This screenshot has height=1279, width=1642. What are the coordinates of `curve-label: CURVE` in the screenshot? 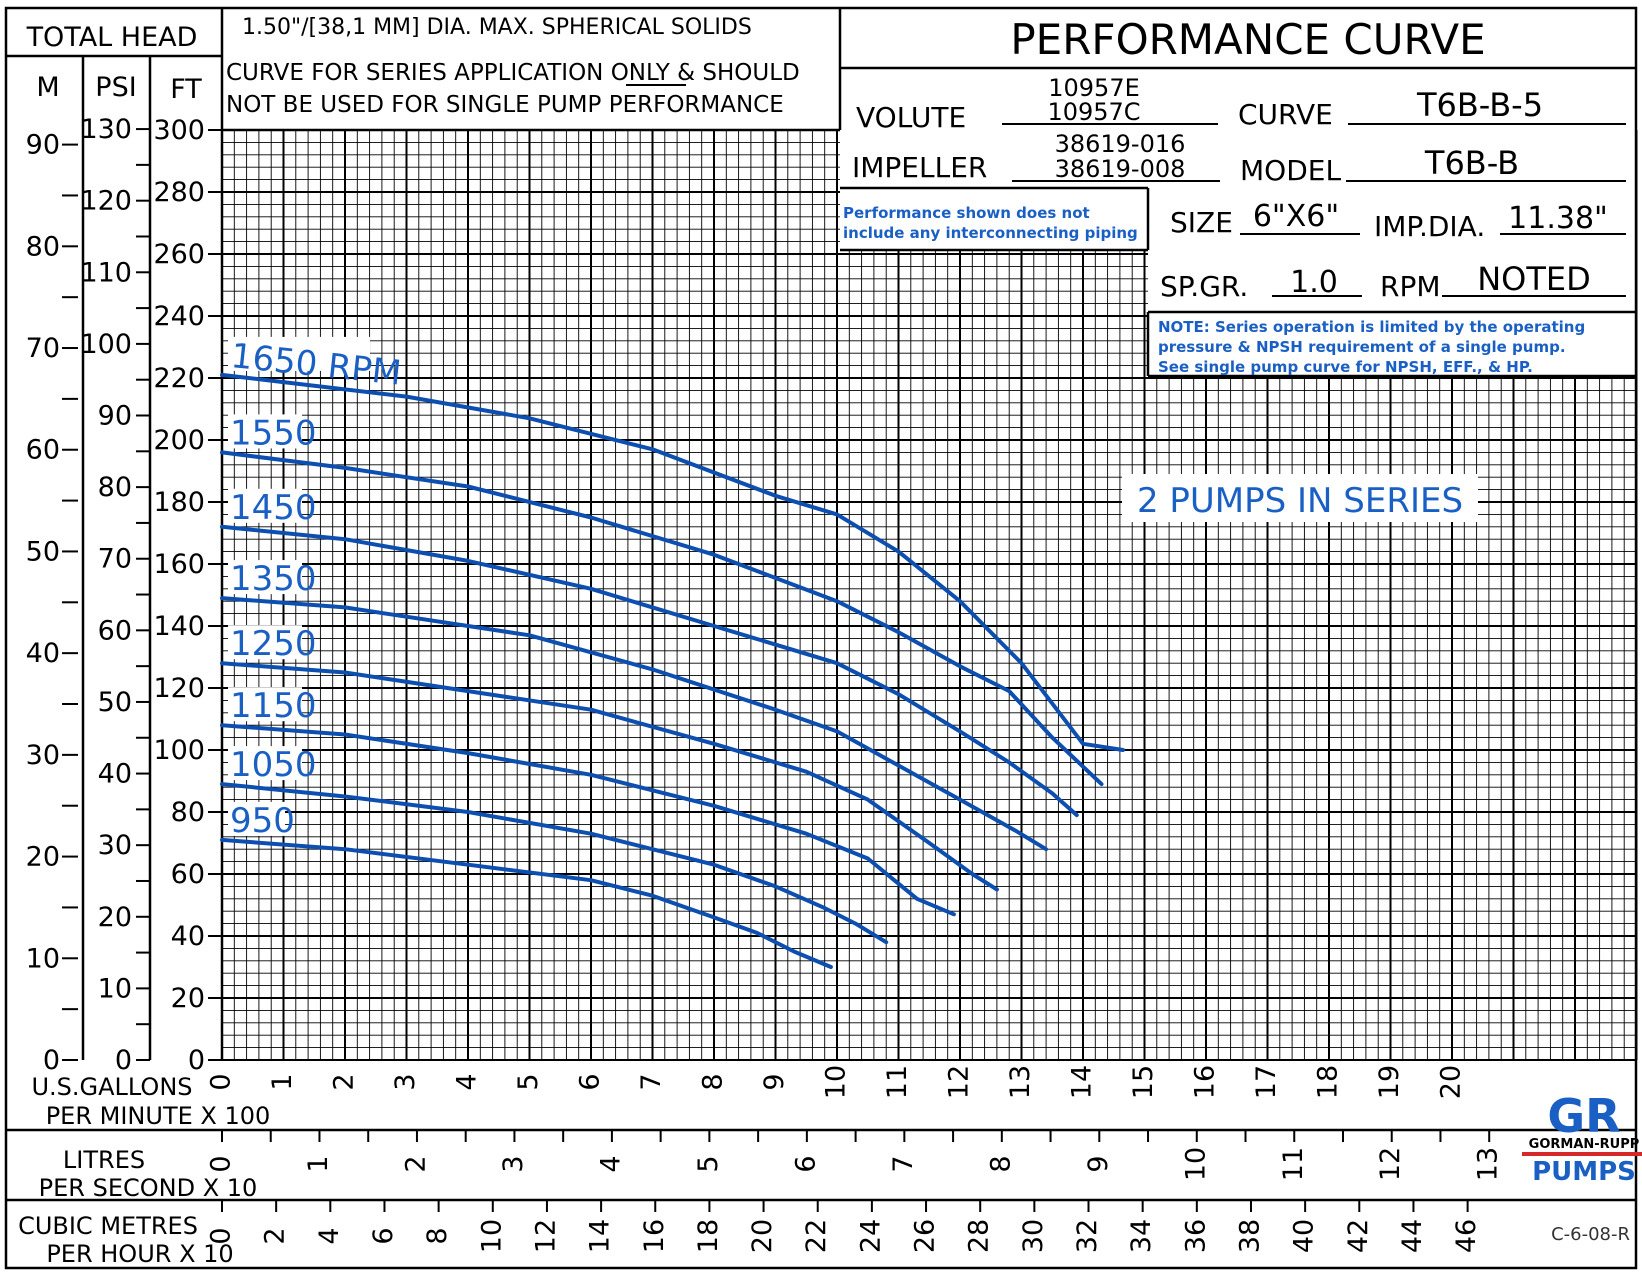 It's located at (1285, 114).